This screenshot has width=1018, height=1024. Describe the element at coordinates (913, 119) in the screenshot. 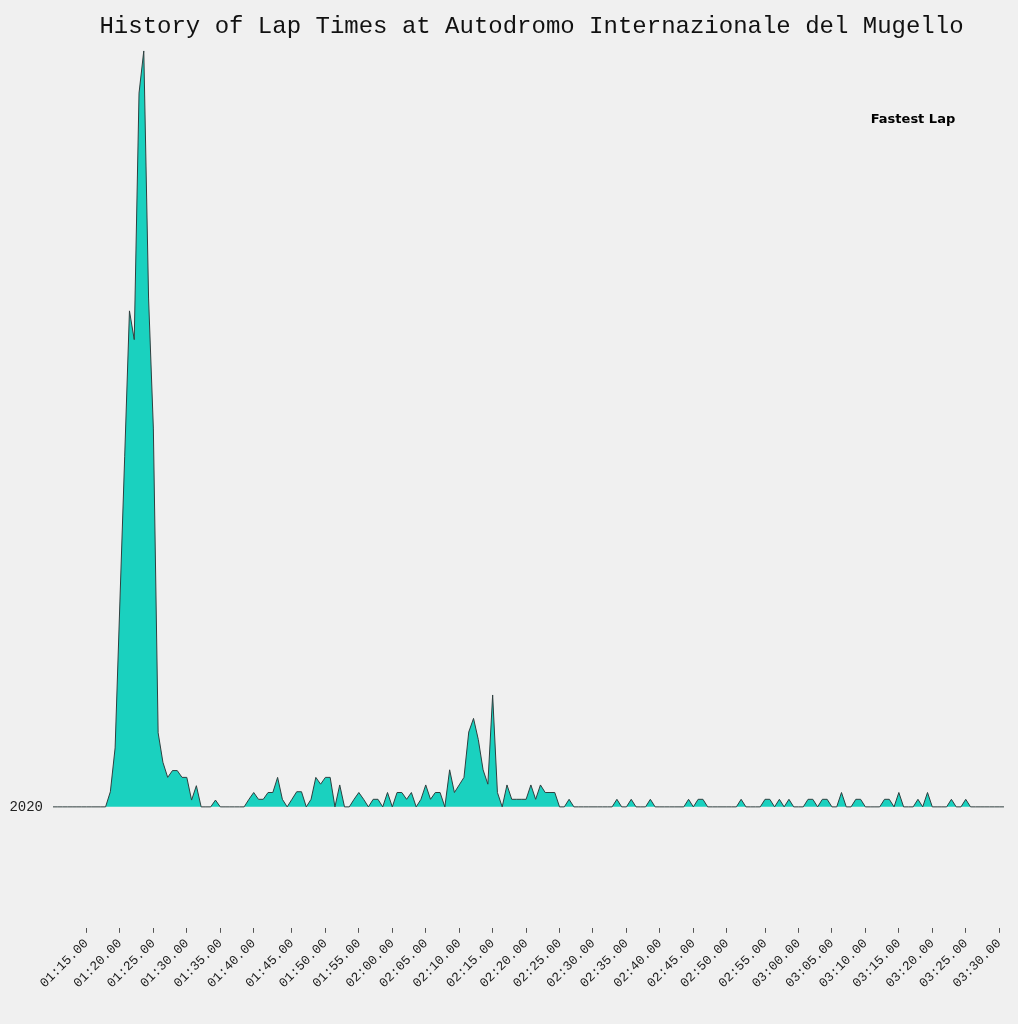

I see `legend-title: Fastest Lap` at that location.